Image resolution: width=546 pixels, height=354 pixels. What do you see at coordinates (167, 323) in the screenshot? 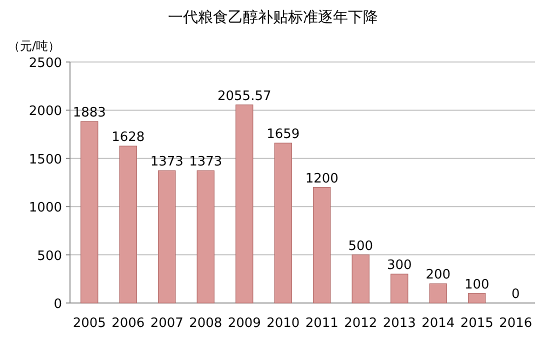
I see `x-tick-label: 2007` at bounding box center [167, 323].